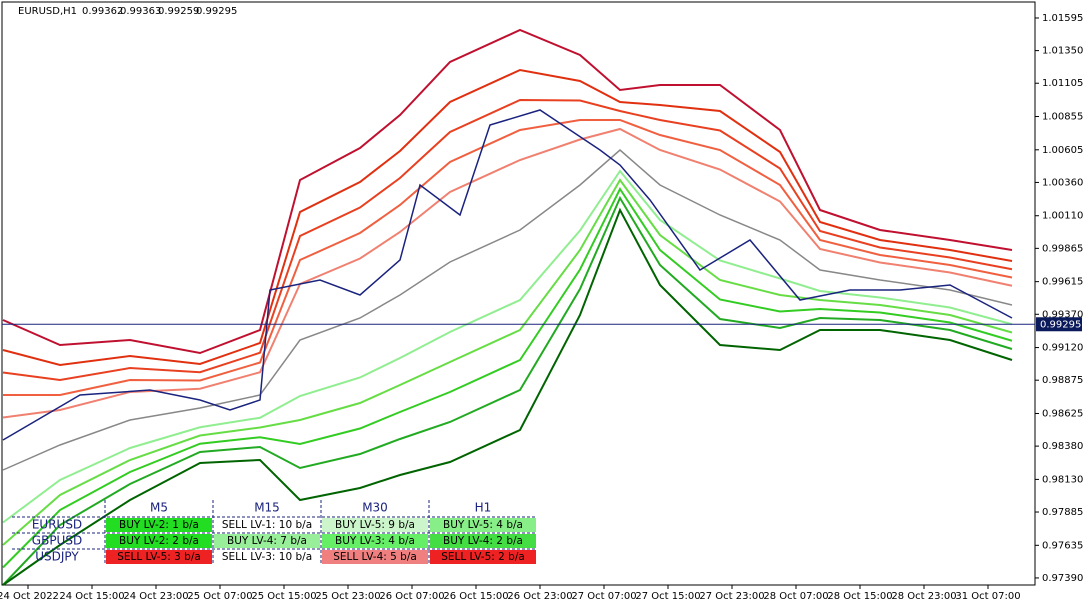 The width and height of the screenshot is (1083, 602). I want to click on y-tick-label: 0.98380, so click(1062, 446).